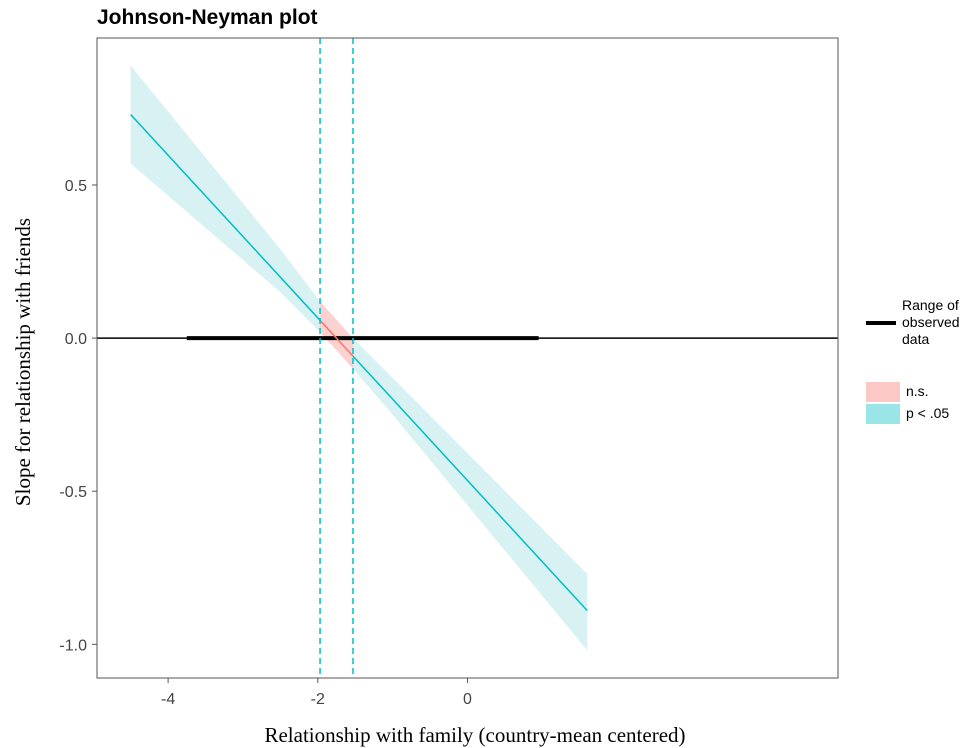 This screenshot has width=971, height=748. Describe the element at coordinates (336, 338) in the screenshot. I see `slope-line-not-significant` at that location.